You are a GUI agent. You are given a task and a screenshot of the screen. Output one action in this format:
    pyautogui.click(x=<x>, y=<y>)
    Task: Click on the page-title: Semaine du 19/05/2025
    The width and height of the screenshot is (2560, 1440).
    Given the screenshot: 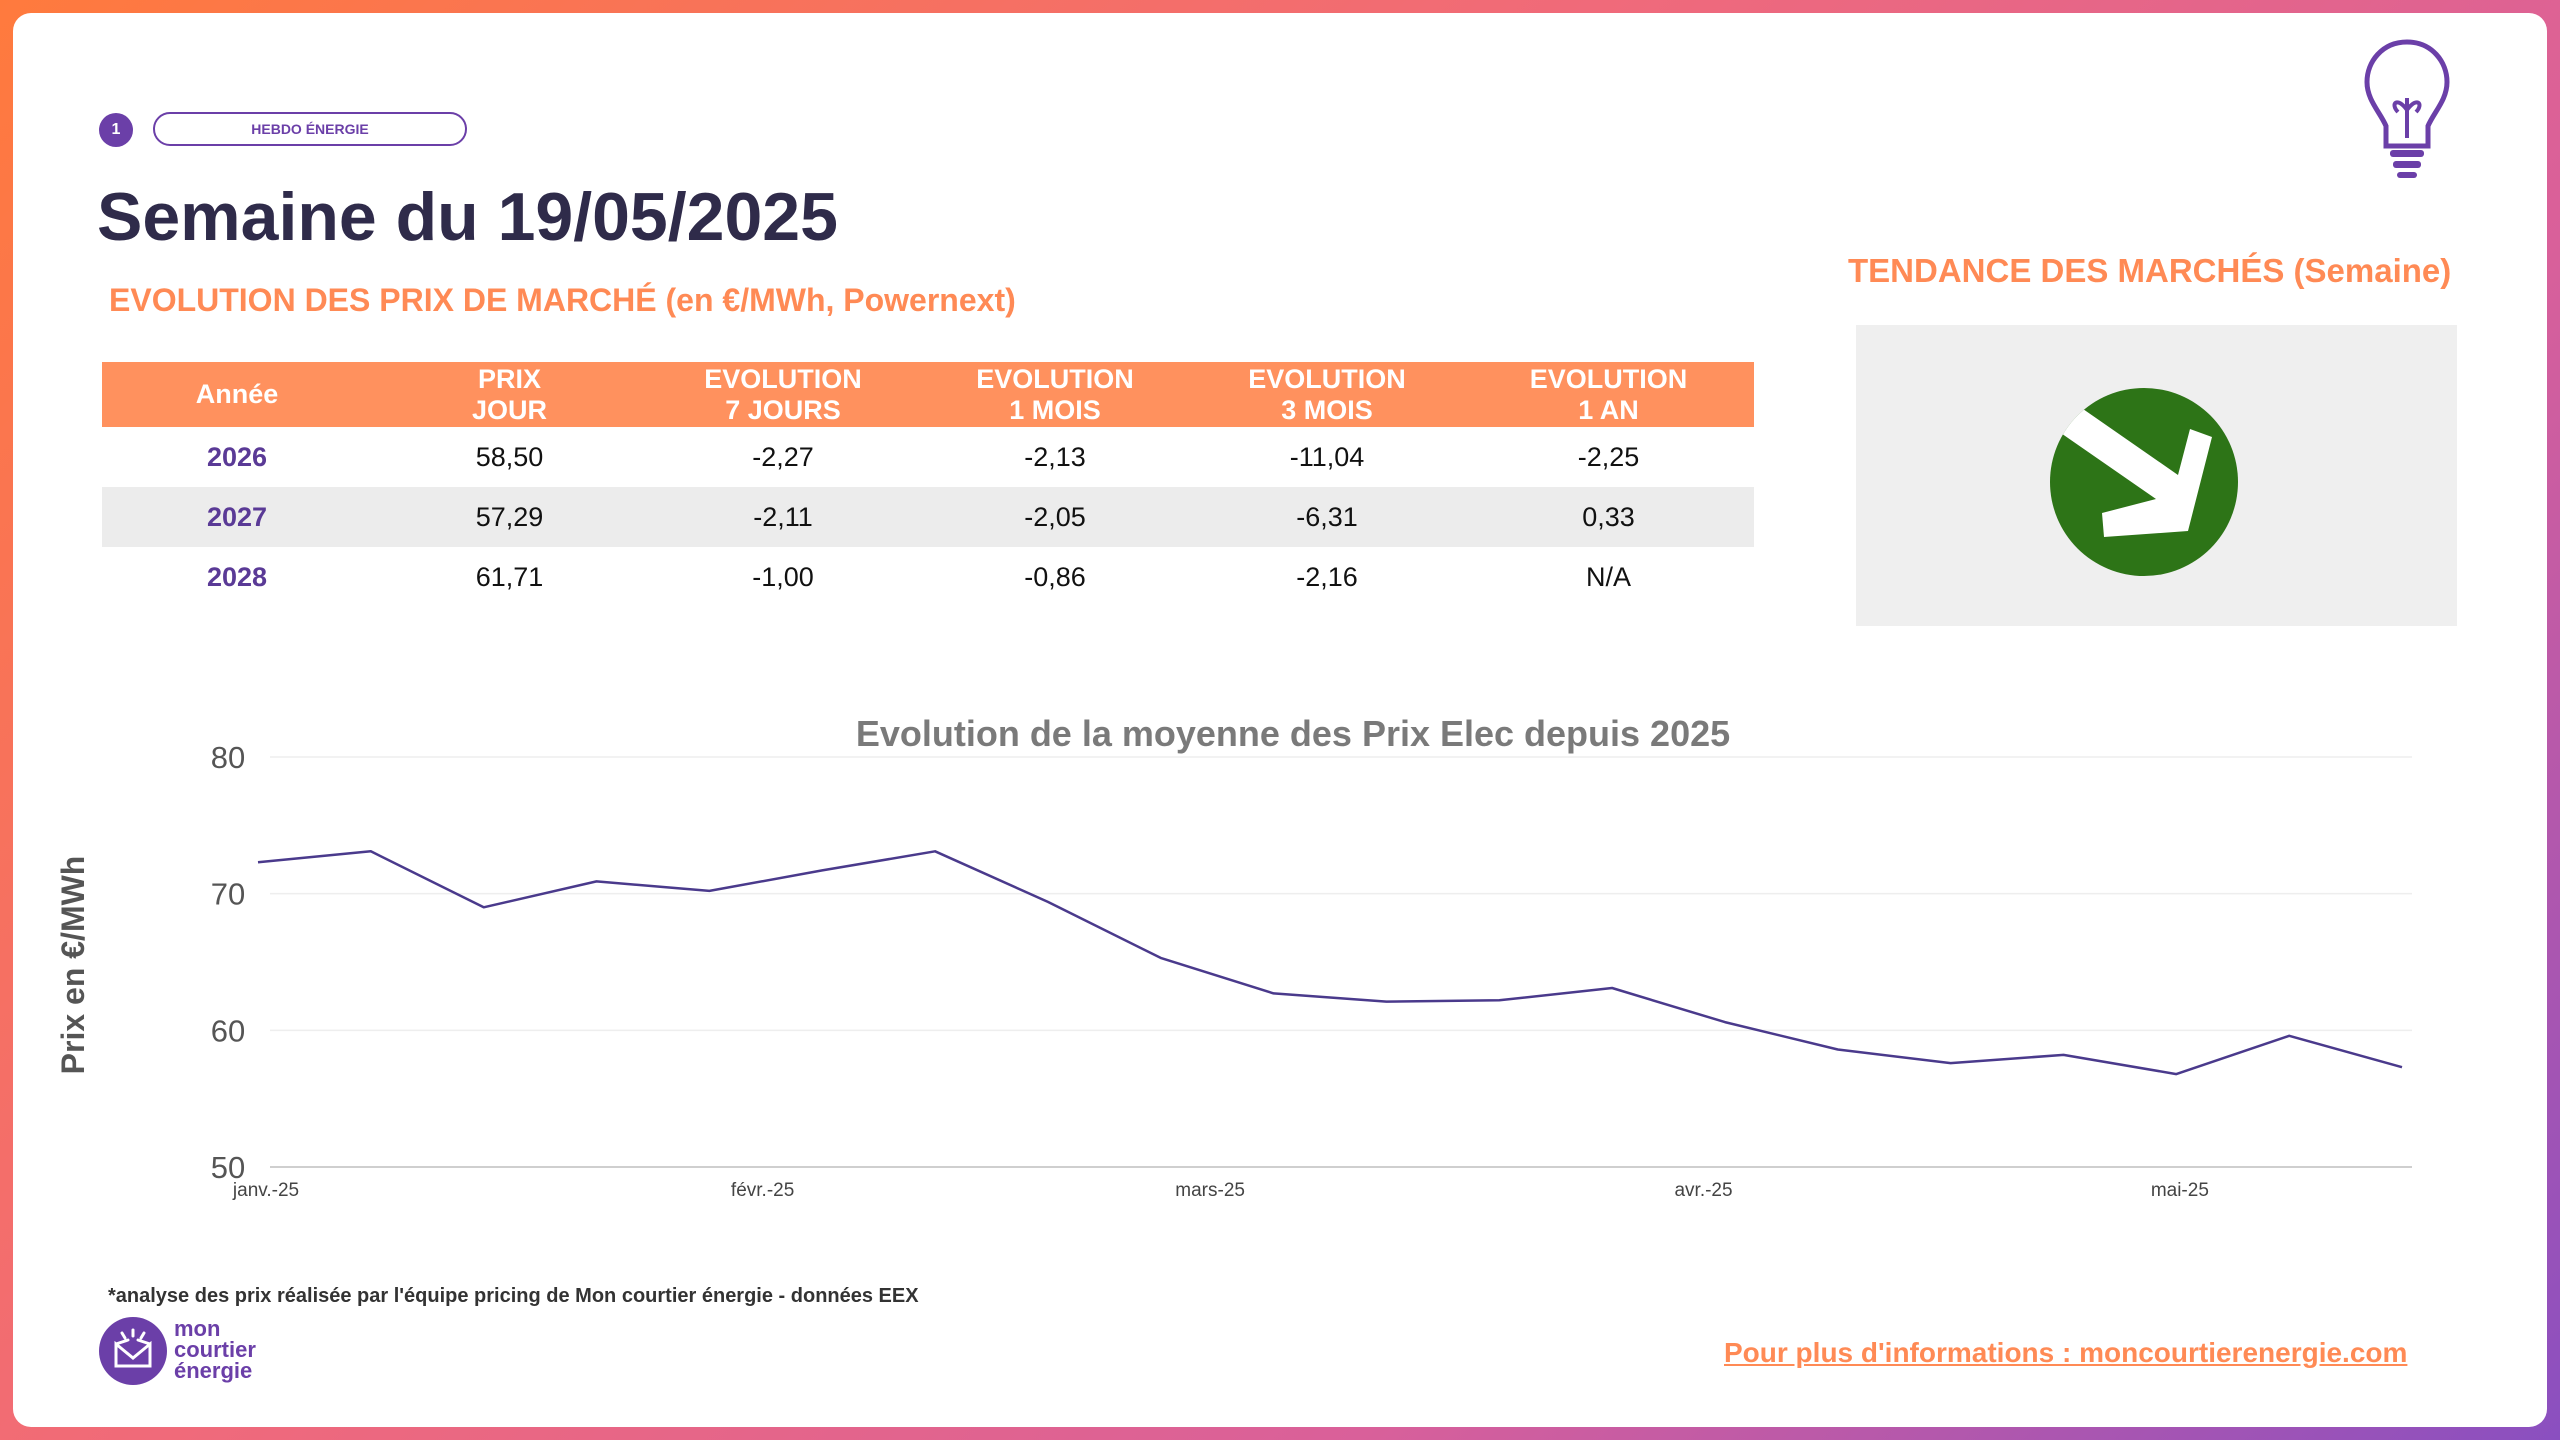 What is the action you would take?
    pyautogui.click(x=467, y=217)
    